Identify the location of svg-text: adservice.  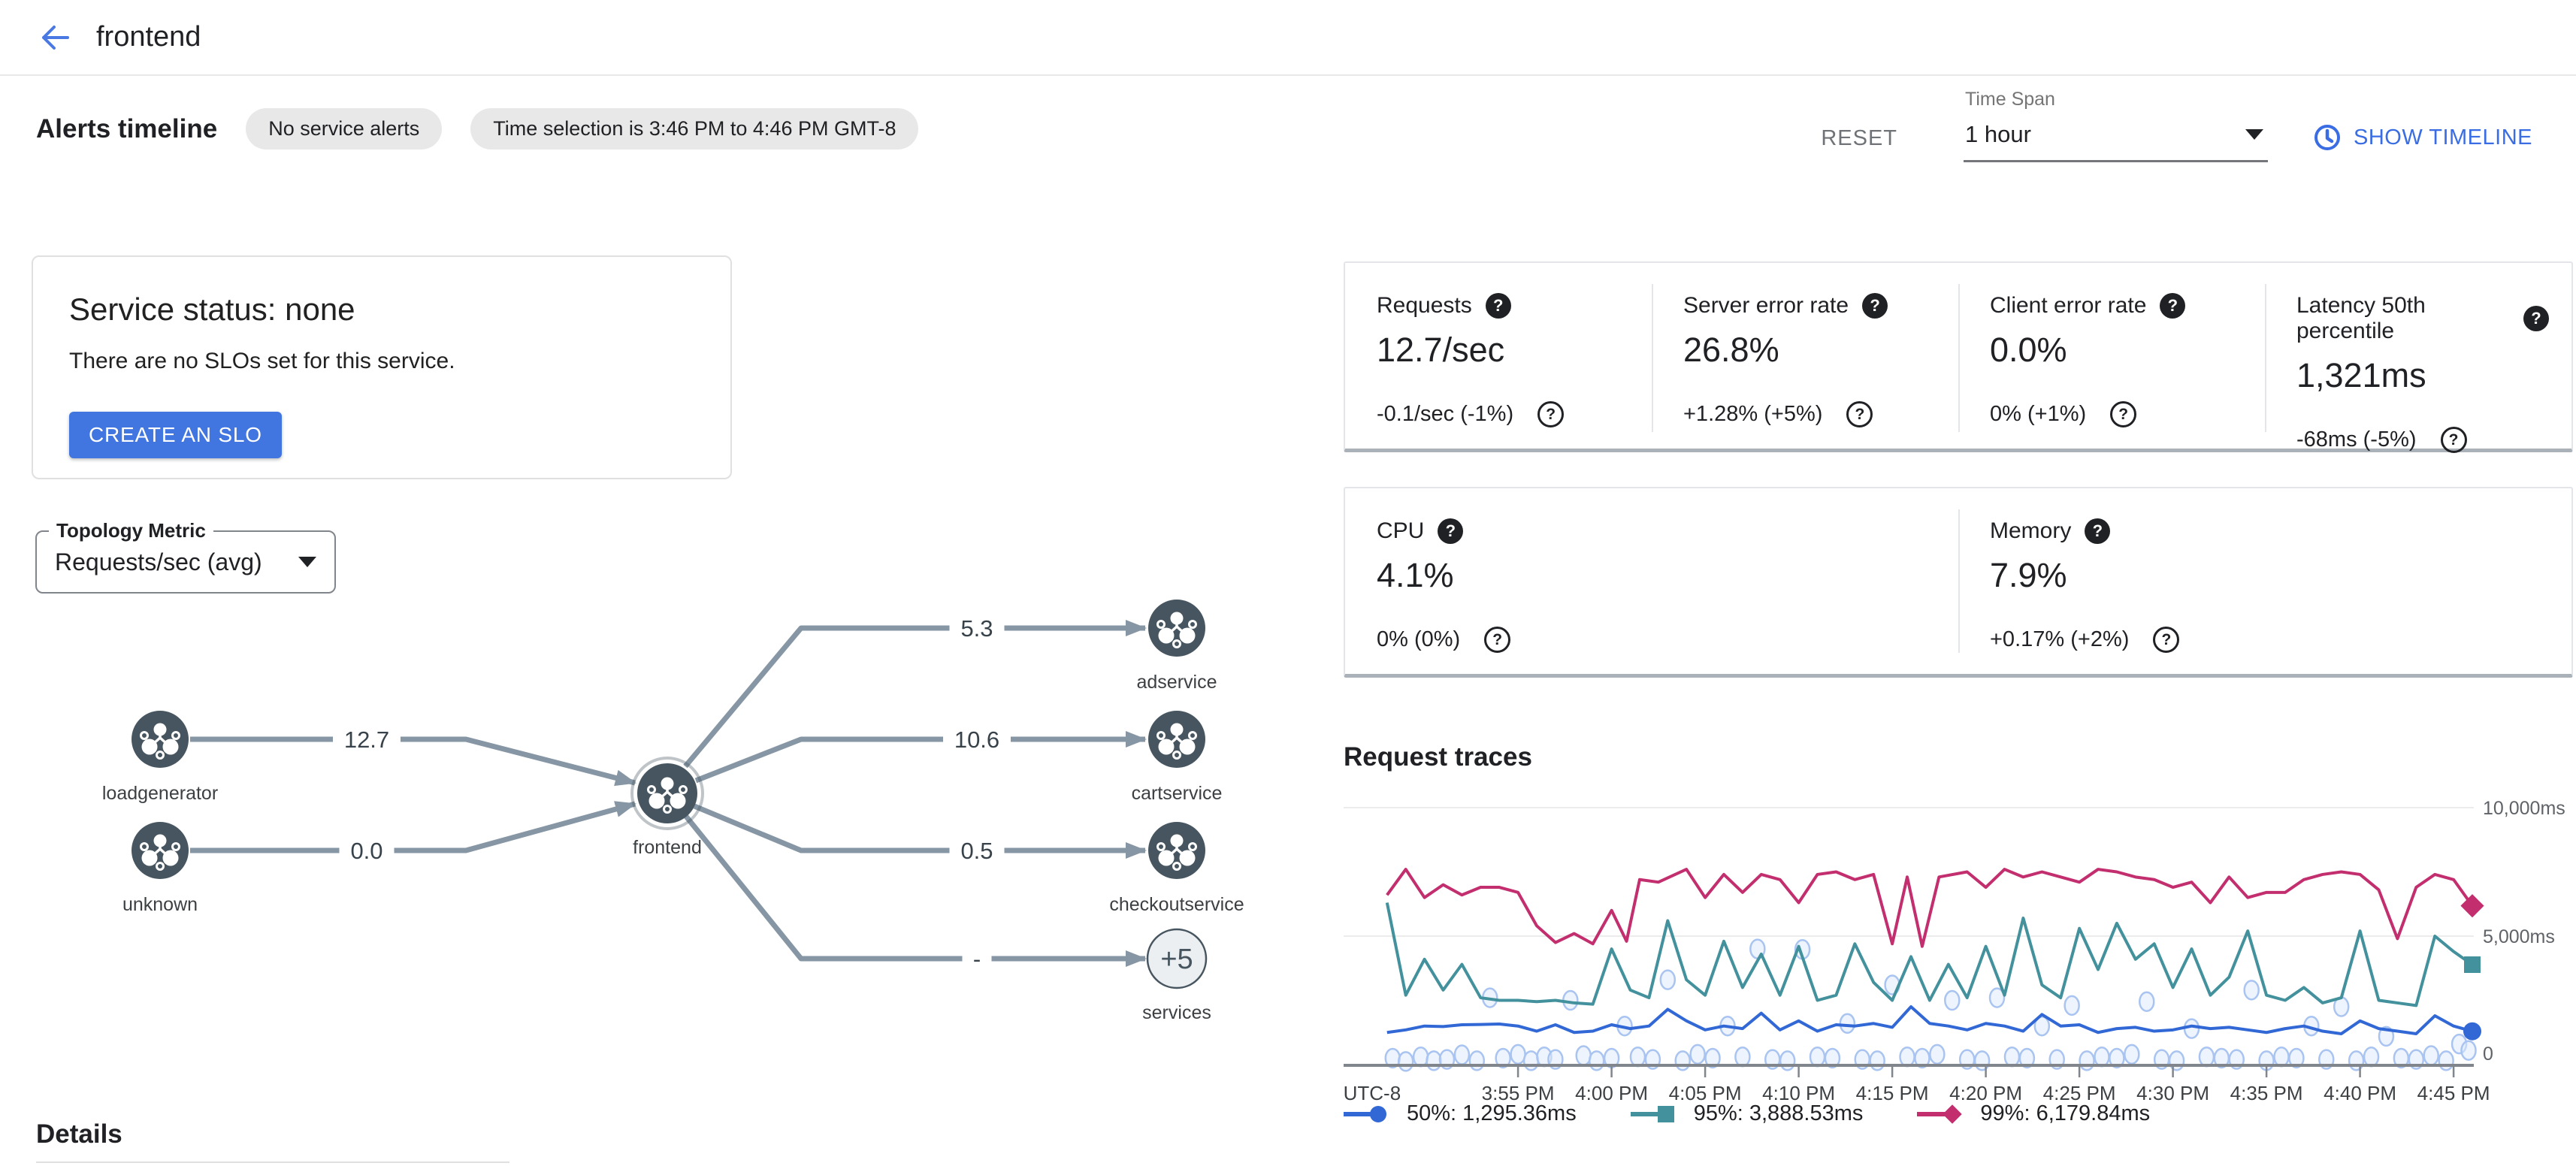
(1177, 682).